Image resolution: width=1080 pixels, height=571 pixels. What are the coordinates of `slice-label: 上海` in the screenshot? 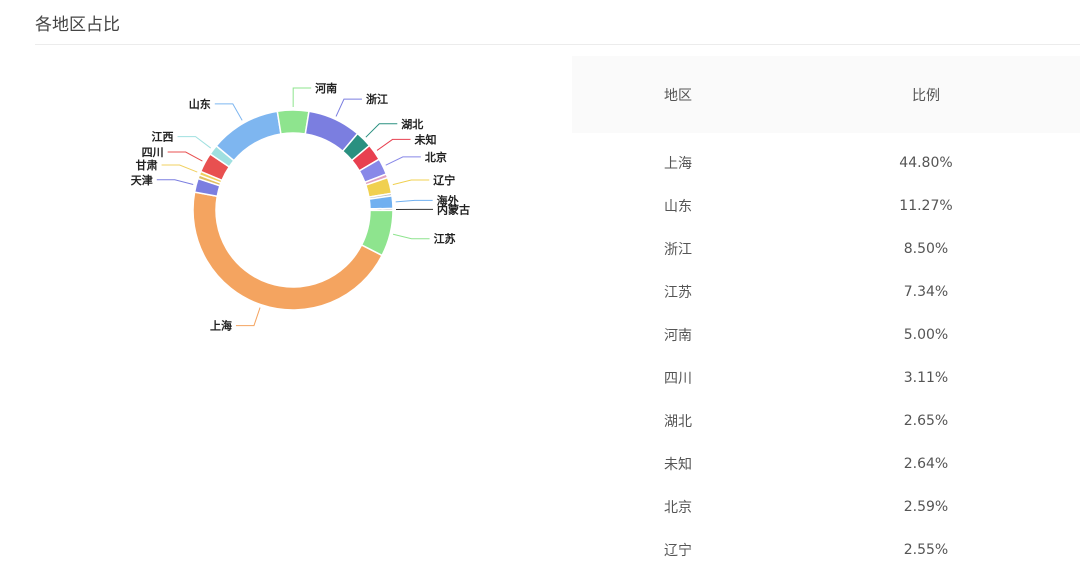 It's located at (221, 326).